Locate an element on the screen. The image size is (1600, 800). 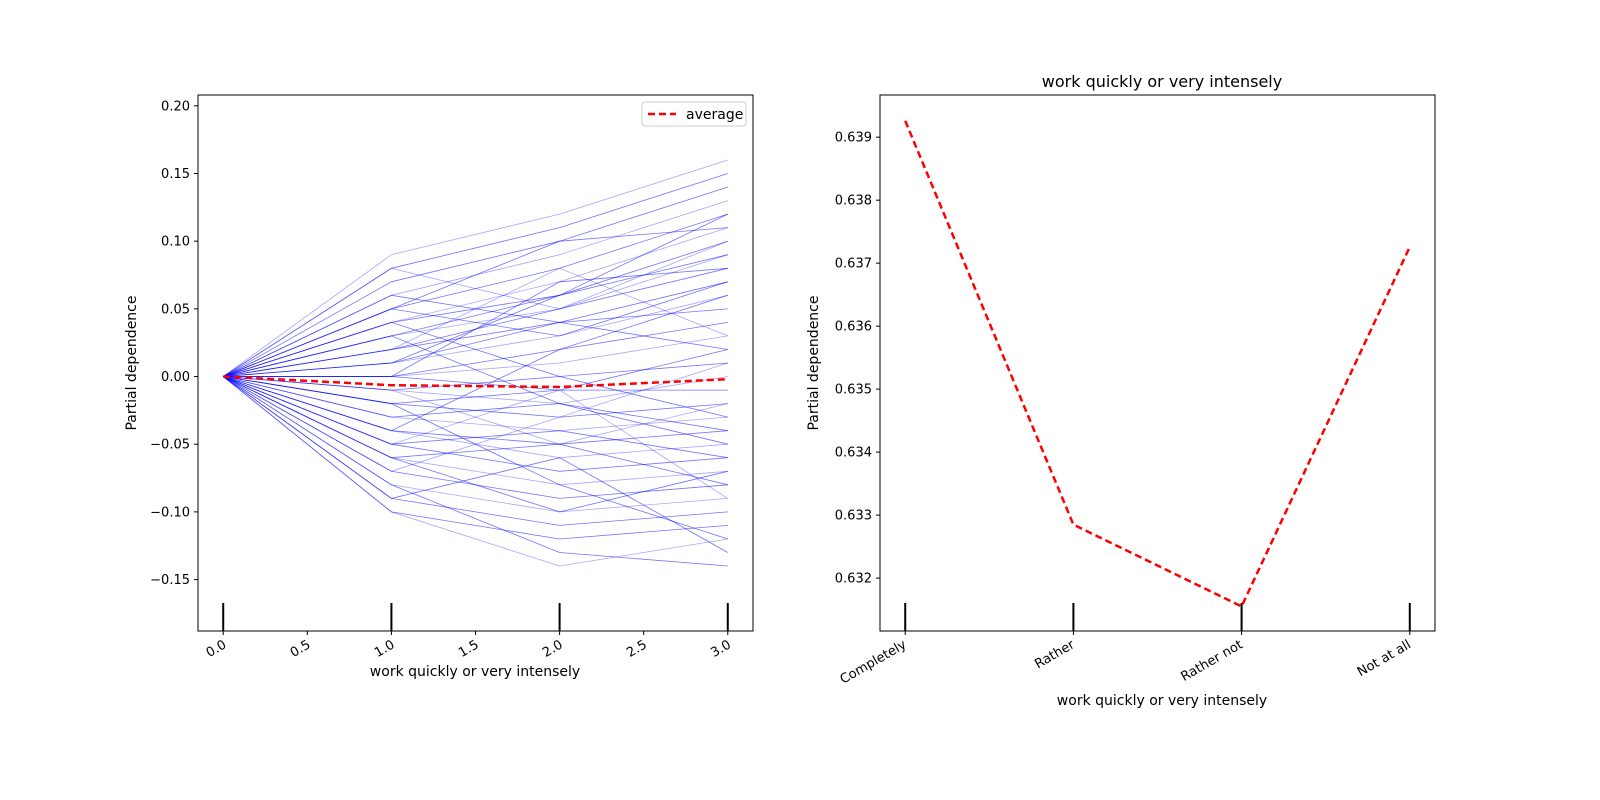
legend: average is located at coordinates (694, 114).